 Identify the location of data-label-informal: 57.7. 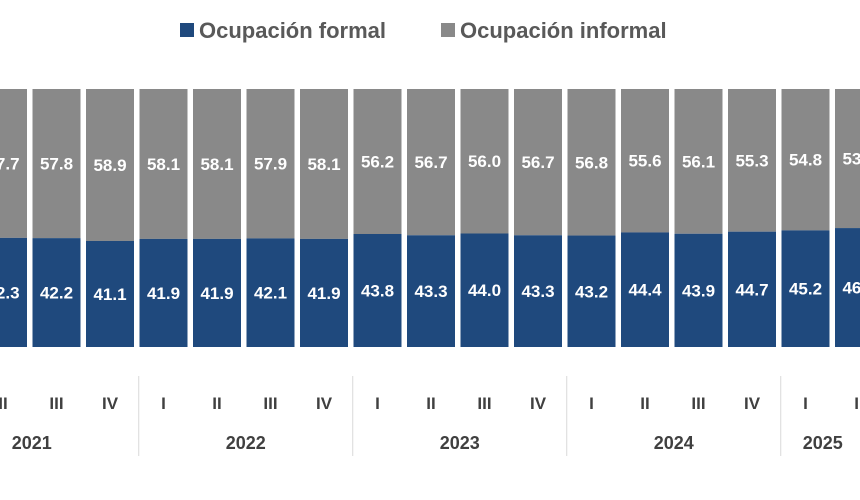
(10, 163).